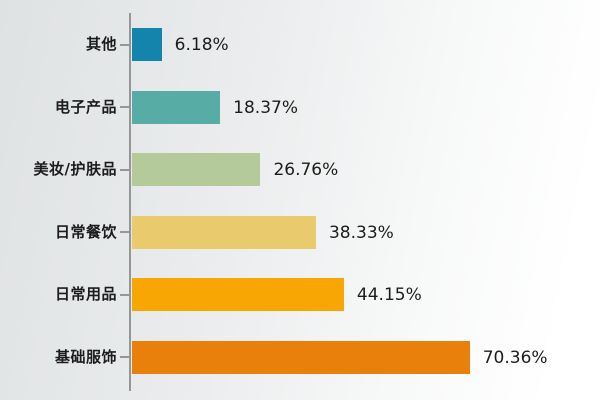  What do you see at coordinates (300, 107) in the screenshot?
I see `bar-row: 电子产品 18.37%` at bounding box center [300, 107].